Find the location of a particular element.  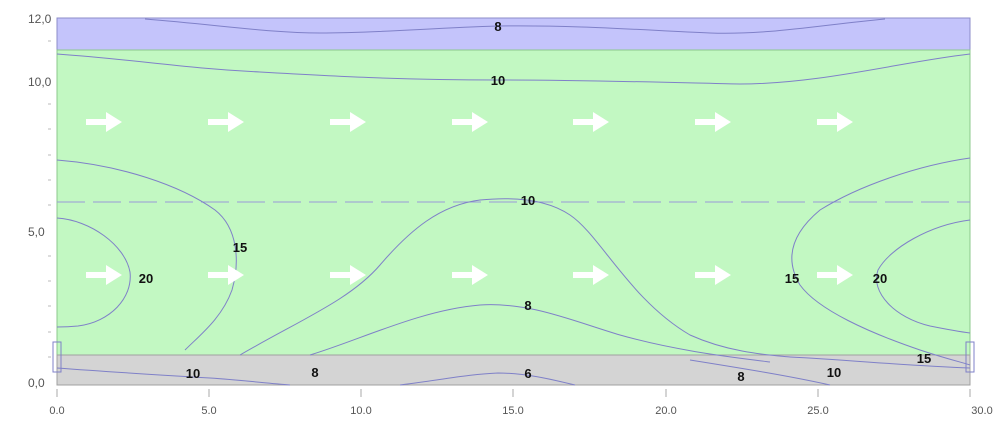

y-axis-minor-ticks is located at coordinates (49, 199).